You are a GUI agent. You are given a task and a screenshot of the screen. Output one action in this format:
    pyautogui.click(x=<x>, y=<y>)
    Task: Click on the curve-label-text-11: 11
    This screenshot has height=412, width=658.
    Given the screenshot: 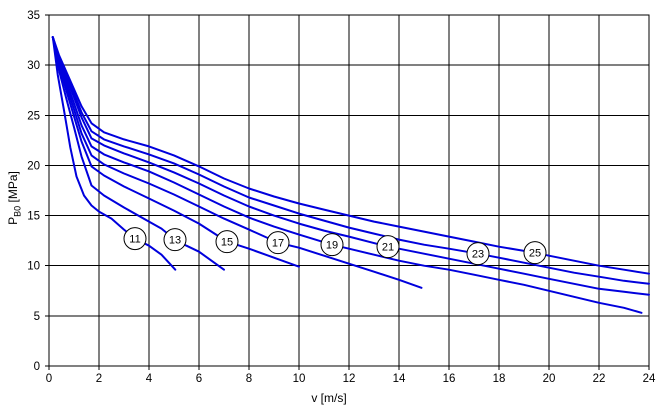 What is the action you would take?
    pyautogui.click(x=134, y=240)
    